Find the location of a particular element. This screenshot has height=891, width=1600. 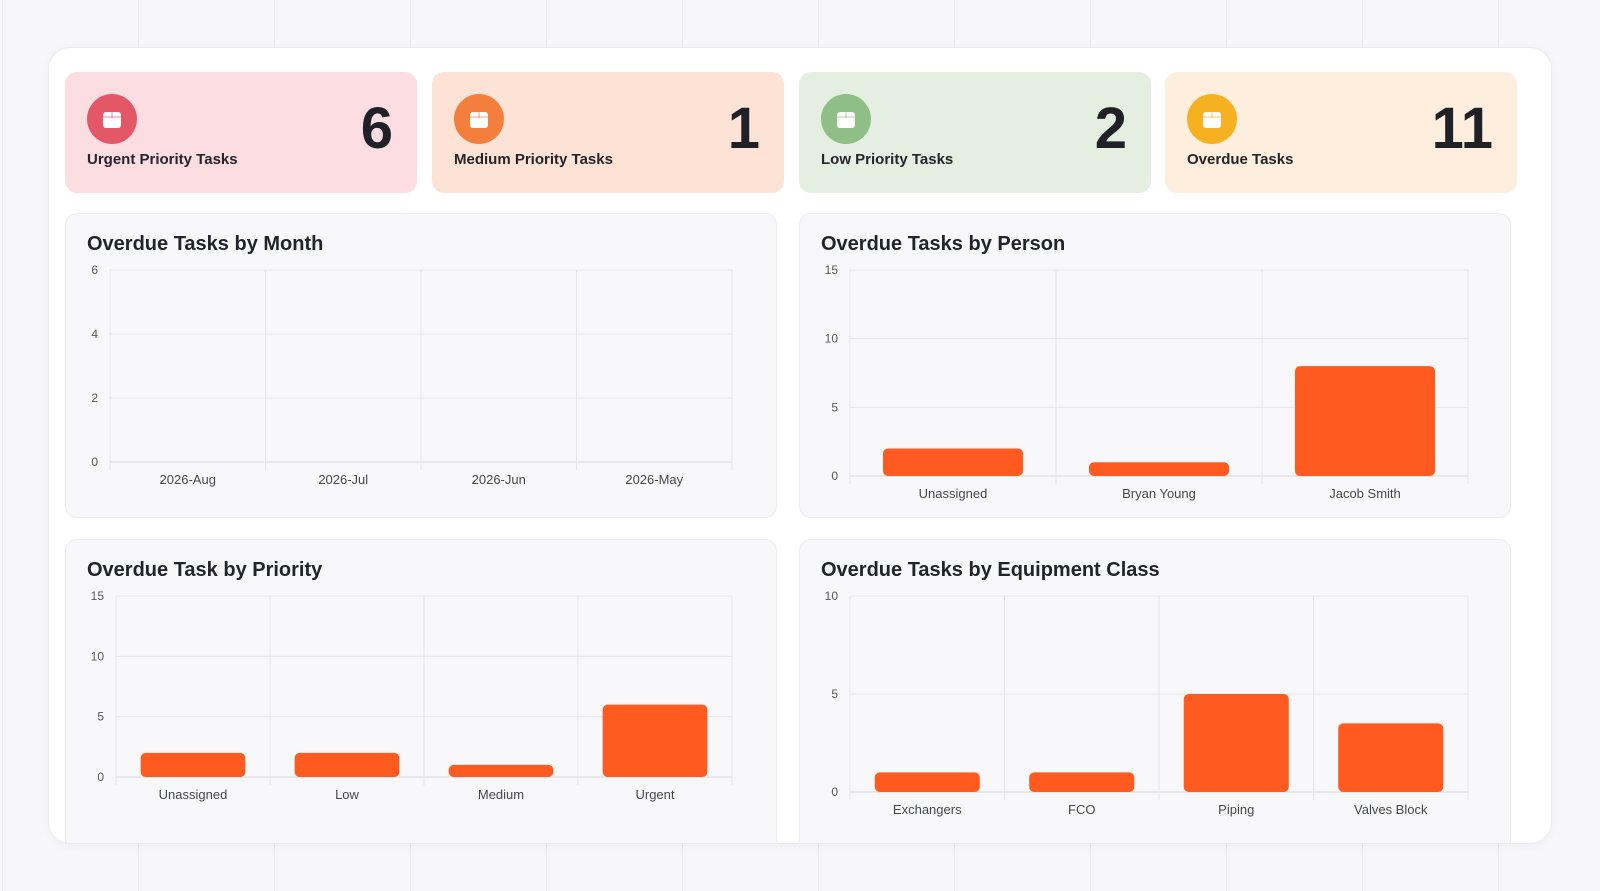

y-tick-label: 2 is located at coordinates (94, 398).